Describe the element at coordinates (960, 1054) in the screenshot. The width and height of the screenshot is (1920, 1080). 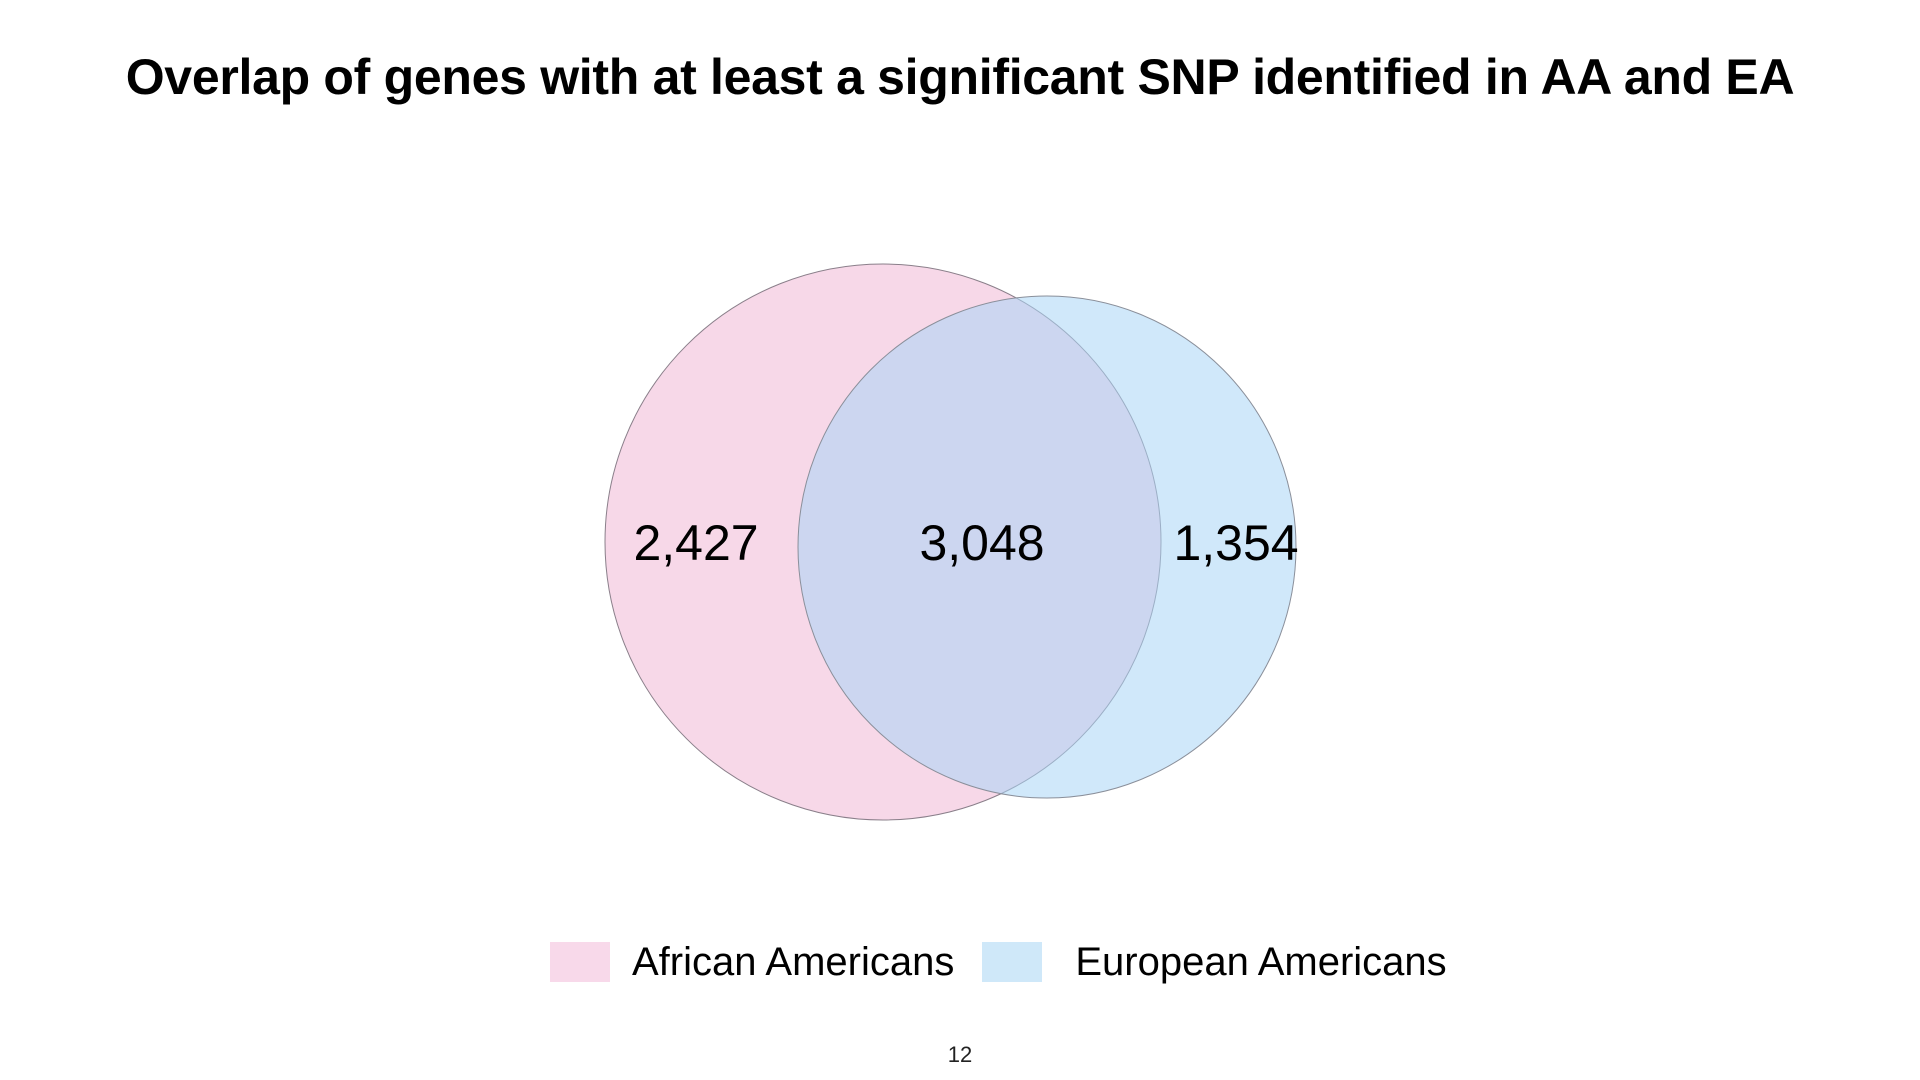
I see `page-number: 12` at that location.